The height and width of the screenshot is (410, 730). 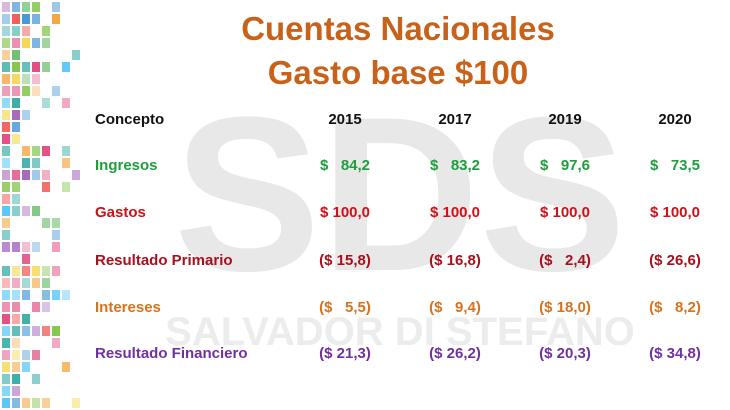 What do you see at coordinates (345, 260) in the screenshot?
I see `cell: ($ 15,8)` at bounding box center [345, 260].